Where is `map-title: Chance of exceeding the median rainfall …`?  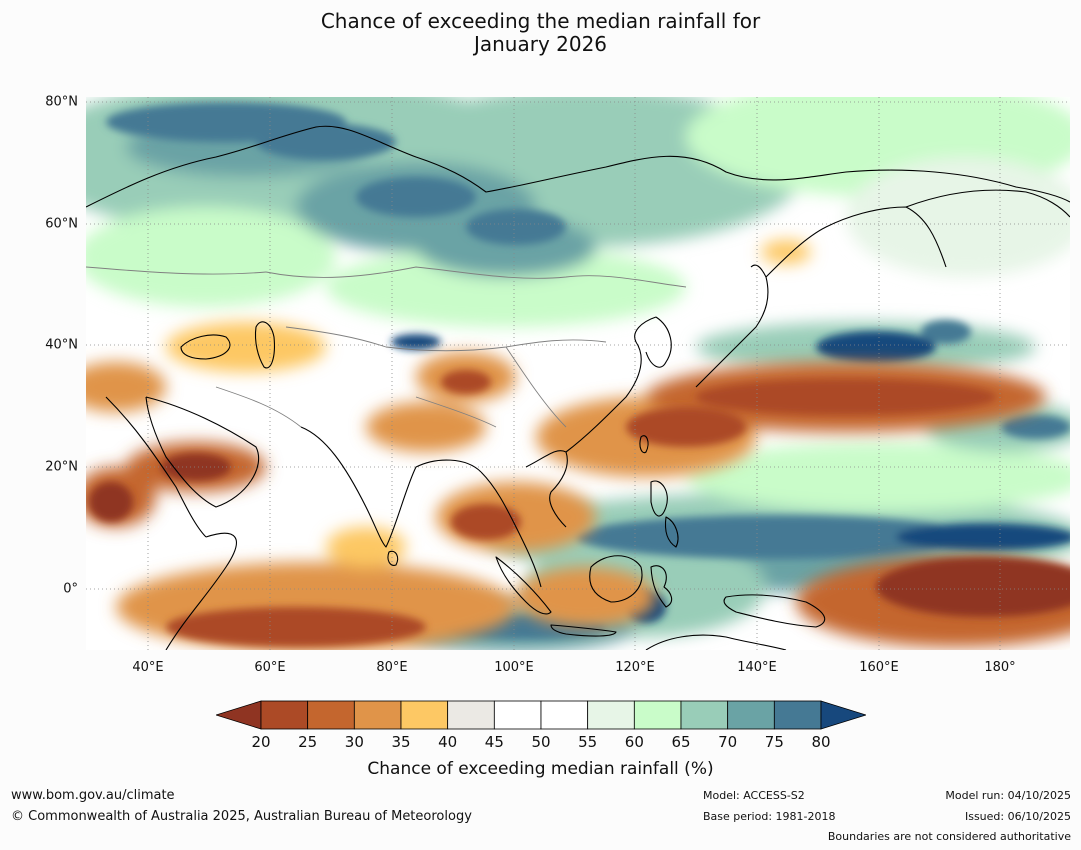 map-title: Chance of exceeding the median rainfall … is located at coordinates (540, 33).